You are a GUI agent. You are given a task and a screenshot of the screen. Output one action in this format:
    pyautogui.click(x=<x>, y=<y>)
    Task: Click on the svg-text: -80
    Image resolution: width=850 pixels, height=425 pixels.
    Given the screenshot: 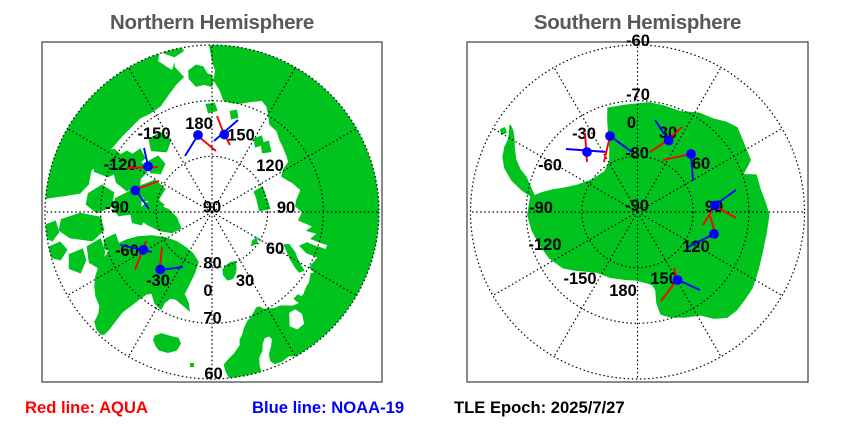 What is the action you would take?
    pyautogui.click(x=637, y=154)
    